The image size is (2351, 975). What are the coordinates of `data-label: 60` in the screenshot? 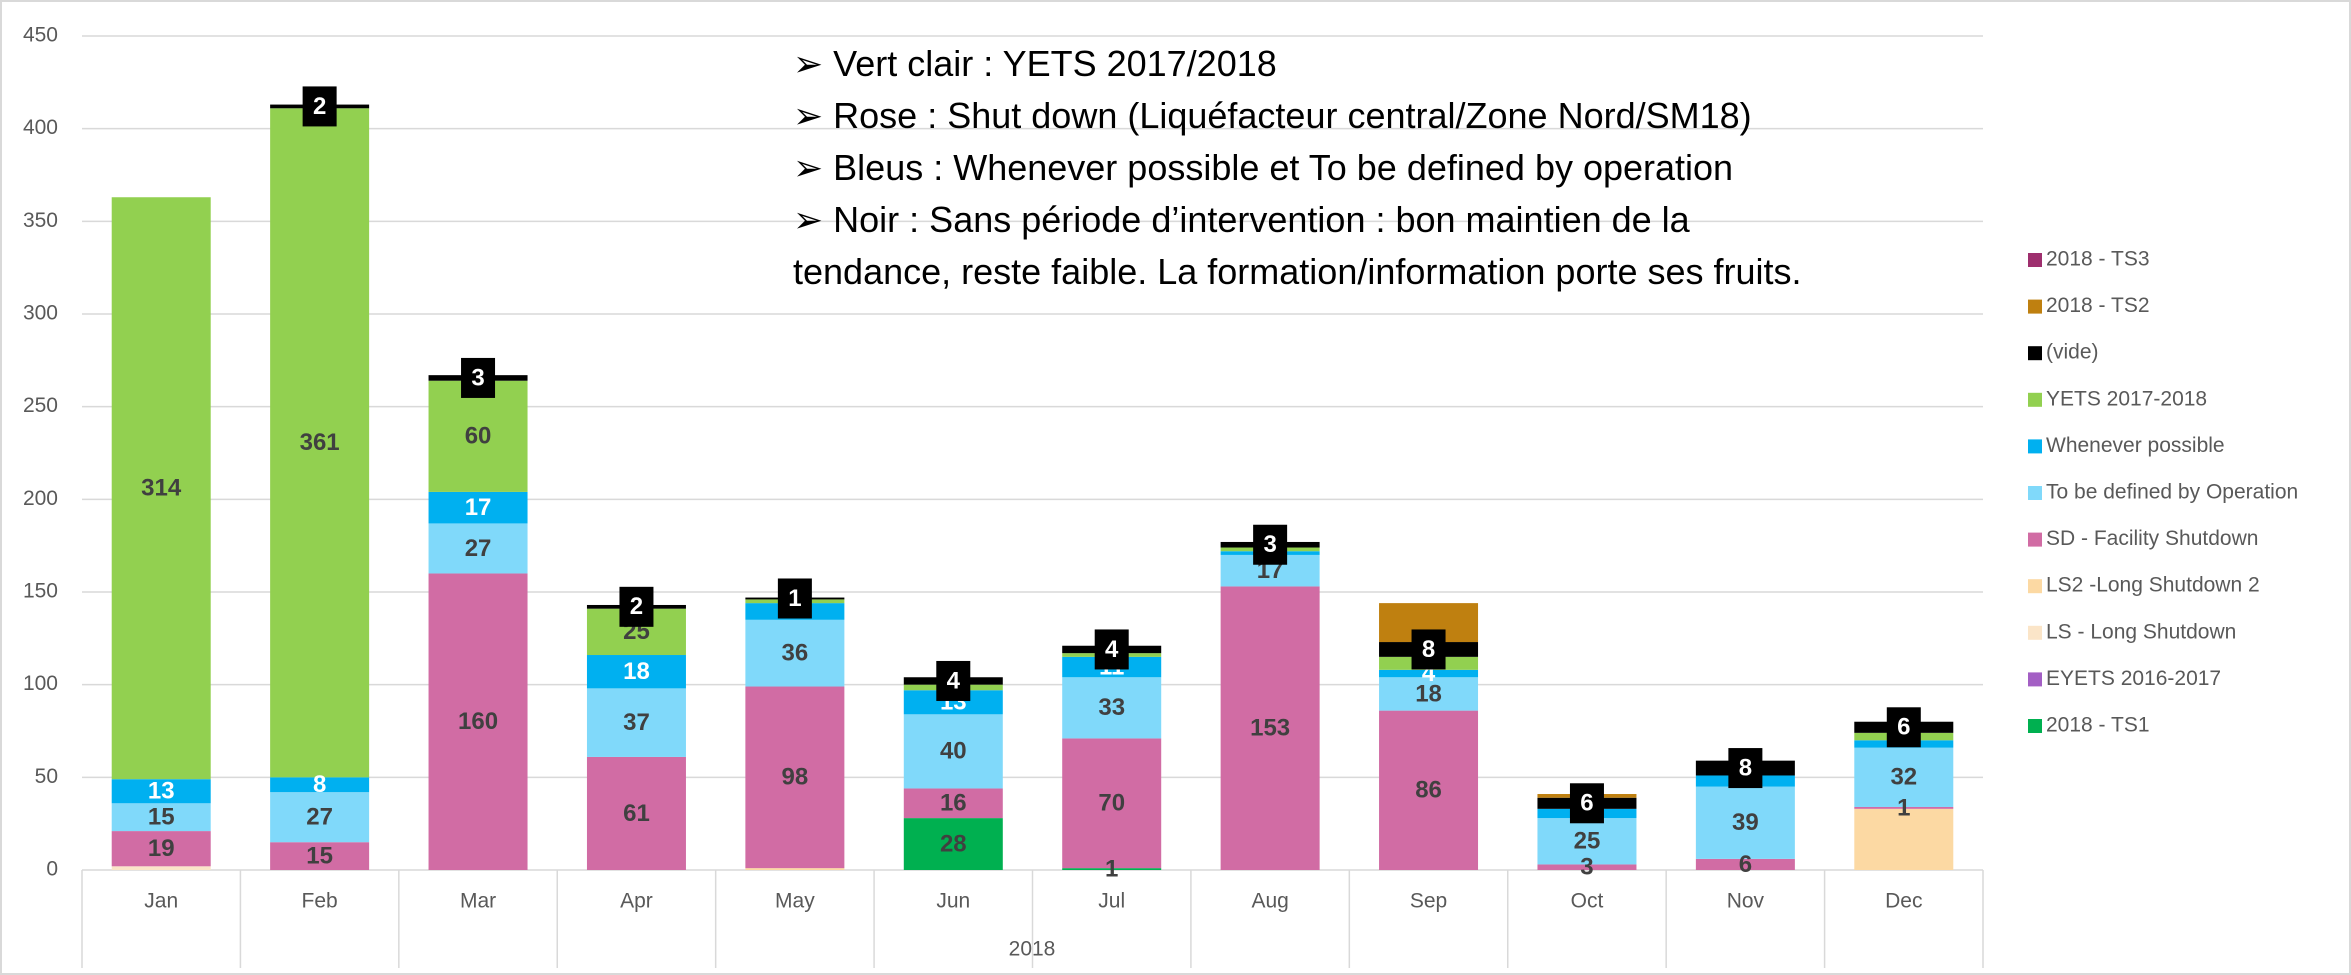 It's located at (478, 436).